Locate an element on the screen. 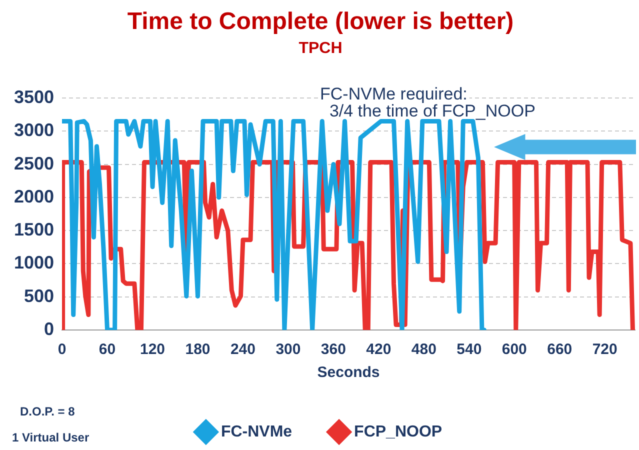 This screenshot has width=639, height=450. x-tick-label: 540 is located at coordinates (469, 349).